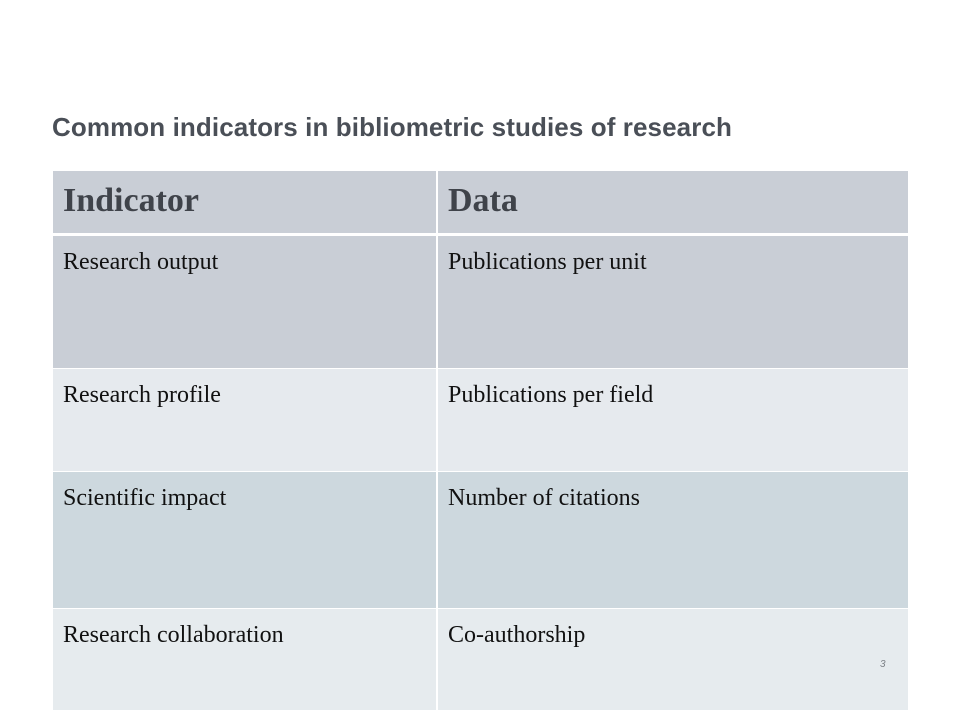  I want to click on table-header-row: Indicator Data, so click(480, 203).